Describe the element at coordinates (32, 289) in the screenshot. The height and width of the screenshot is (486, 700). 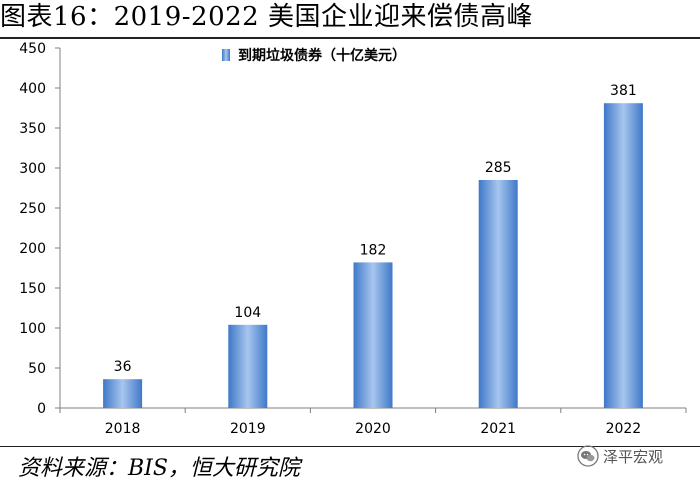
I see `y-tick-label: 150` at that location.